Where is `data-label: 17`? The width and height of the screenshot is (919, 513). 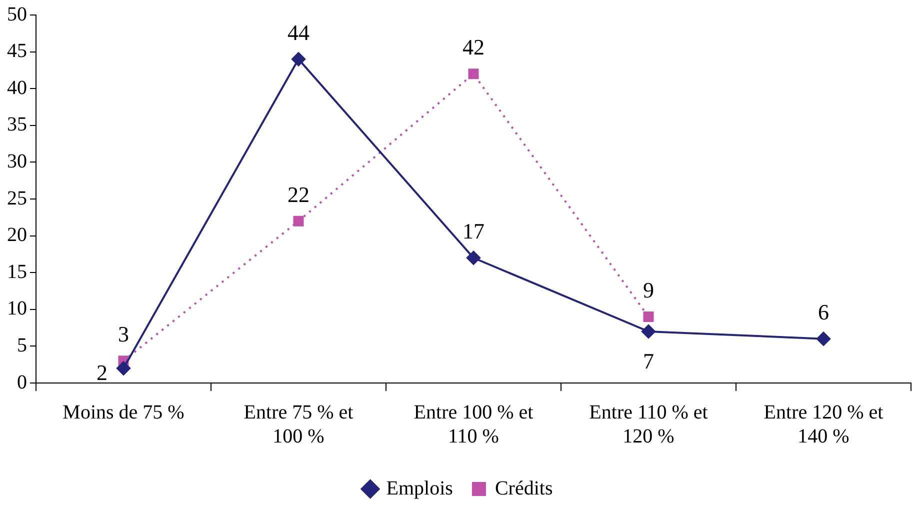 data-label: 17 is located at coordinates (473, 231).